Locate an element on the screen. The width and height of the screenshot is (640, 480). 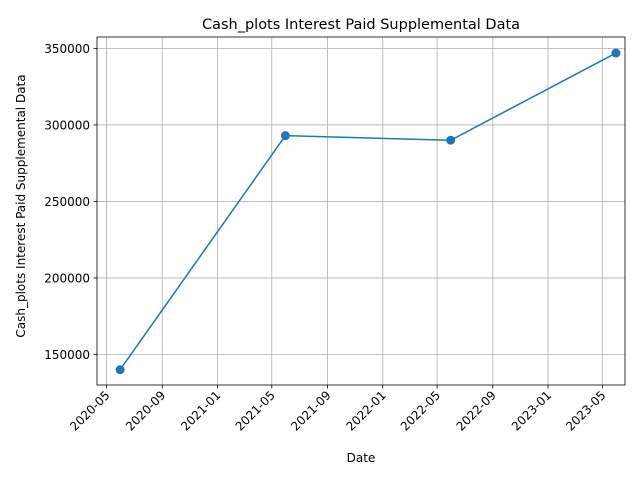
y-axis: 150000 200000 250000 300000 350000 is located at coordinates (70, 202).